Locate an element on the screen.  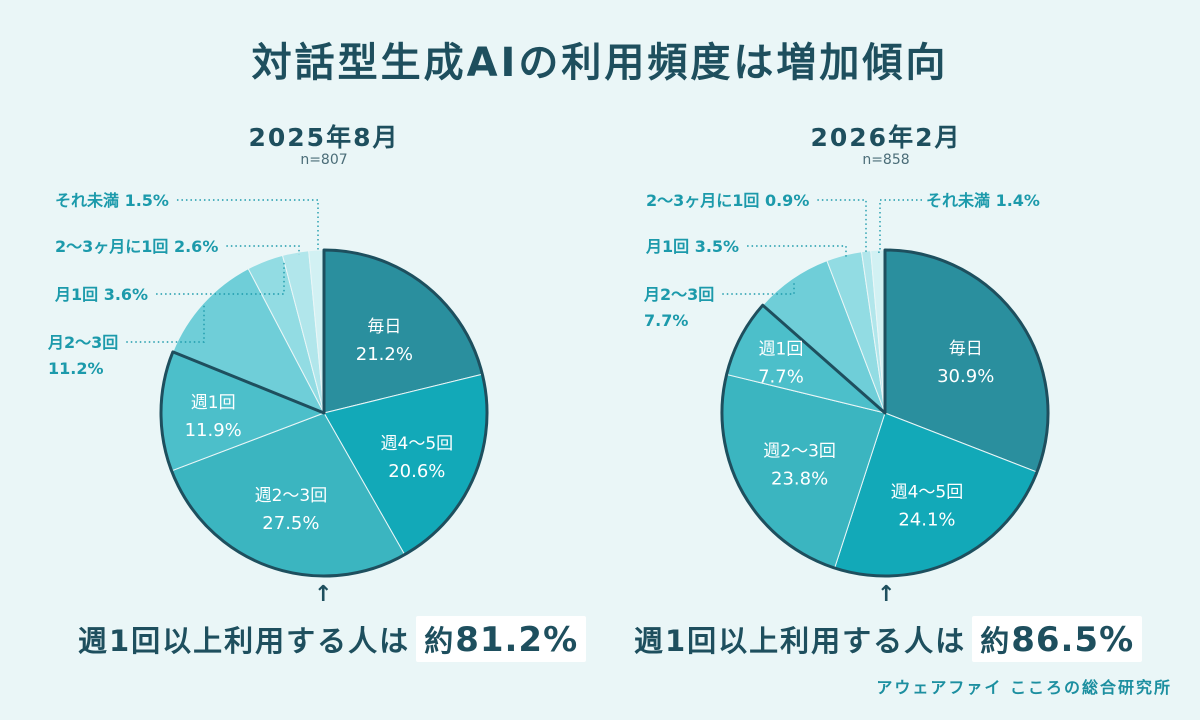
chart-2-summary: 週1回以上利用する人は 約 86.5% is located at coordinates (888, 639).